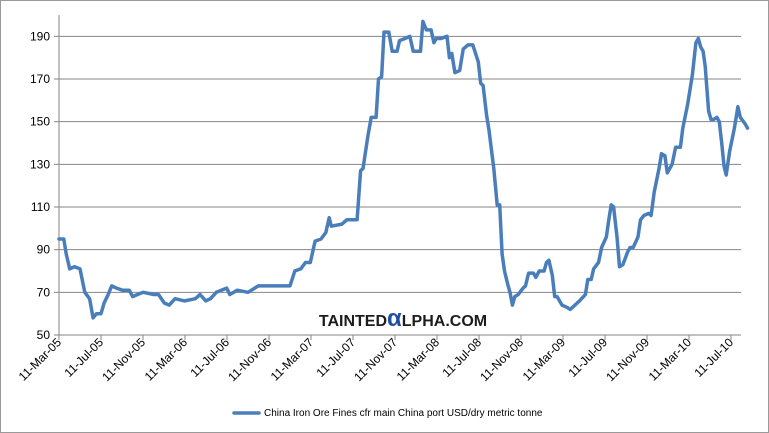 This screenshot has width=769, height=433. What do you see at coordinates (40, 122) in the screenshot?
I see `y-tick-label: 150` at bounding box center [40, 122].